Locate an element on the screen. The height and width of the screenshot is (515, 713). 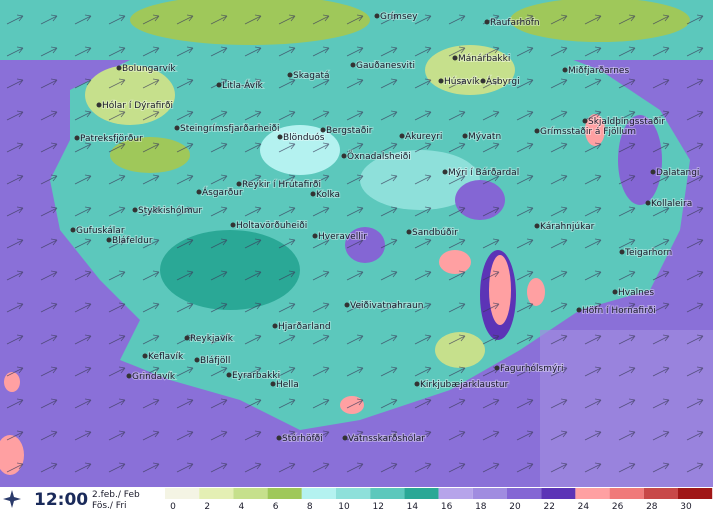
place-name: Raufarhöfn is located at coordinates (515, 23).